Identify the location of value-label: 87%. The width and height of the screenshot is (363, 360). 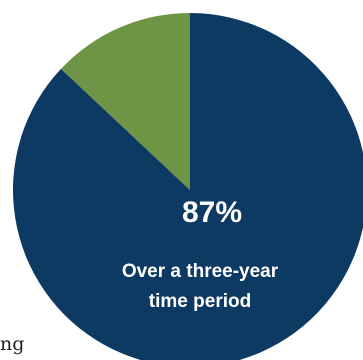
(212, 212).